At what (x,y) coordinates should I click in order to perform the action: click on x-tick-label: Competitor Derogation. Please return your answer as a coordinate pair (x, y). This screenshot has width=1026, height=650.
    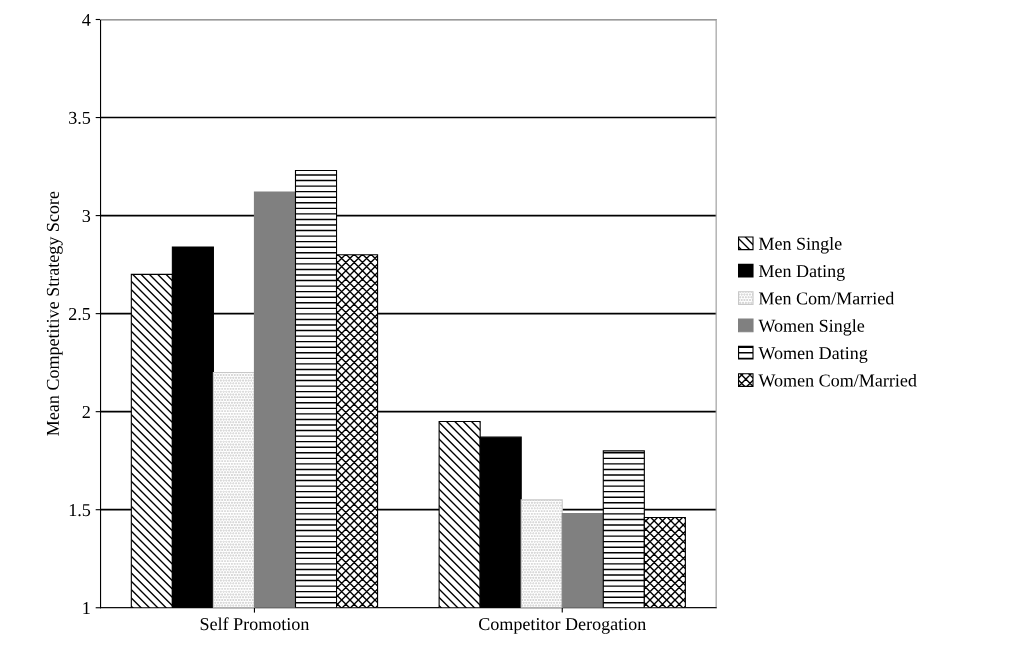
    Looking at the image, I should click on (562, 625).